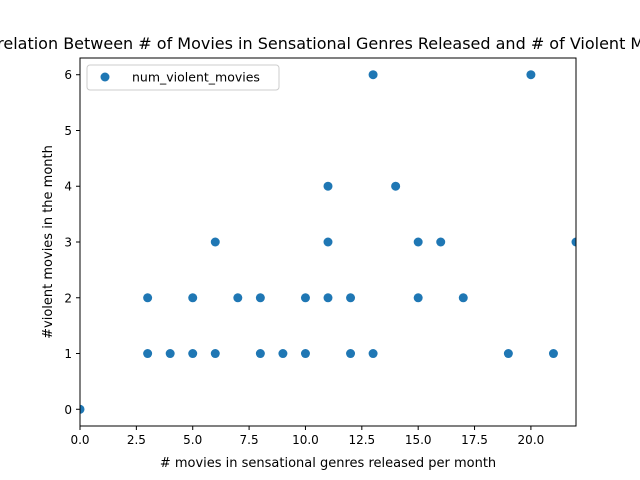 Image resolution: width=640 pixels, height=480 pixels. I want to click on x-tick-label: 10.0, so click(305, 440).